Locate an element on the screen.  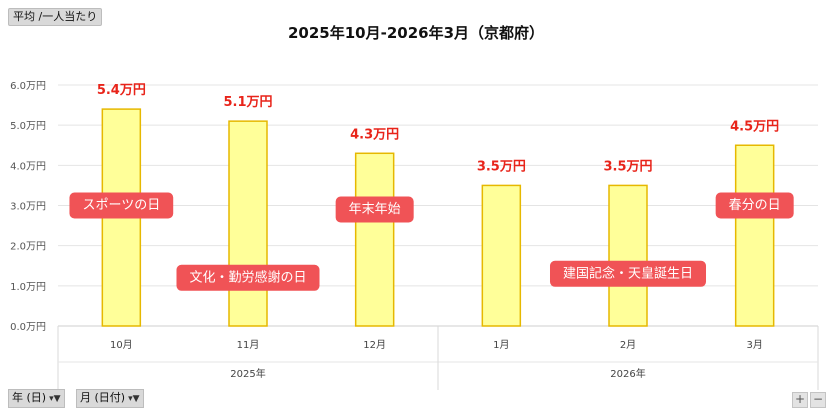
value-label: 4.5万円 is located at coordinates (754, 126).